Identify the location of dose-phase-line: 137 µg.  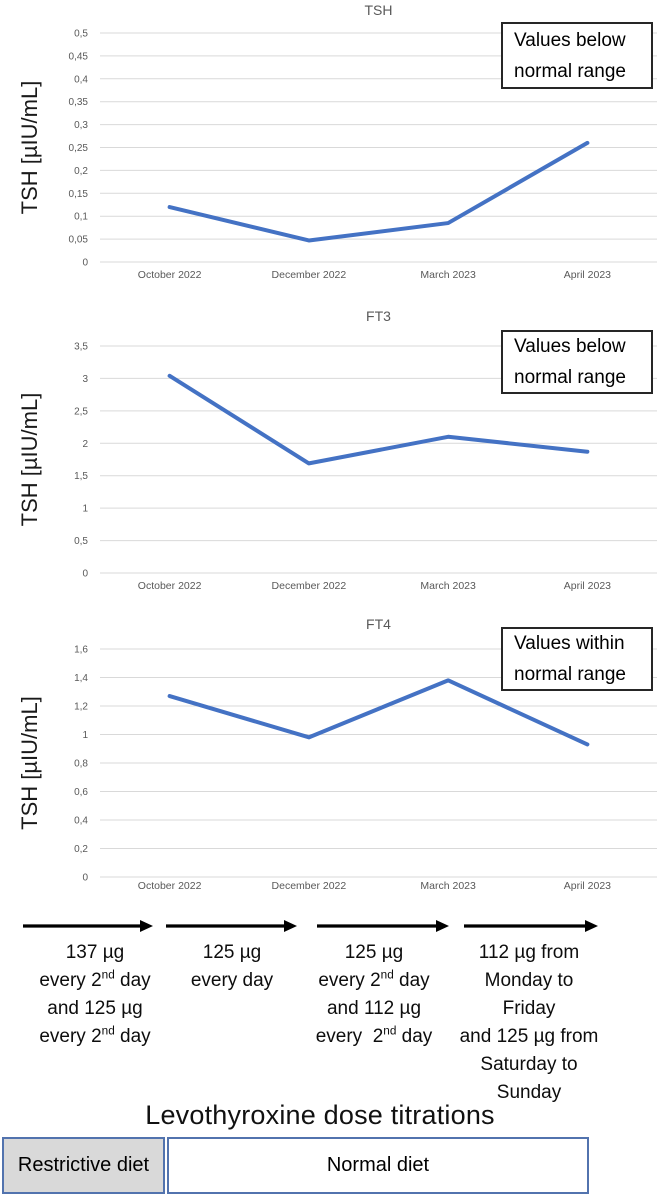
(95, 952).